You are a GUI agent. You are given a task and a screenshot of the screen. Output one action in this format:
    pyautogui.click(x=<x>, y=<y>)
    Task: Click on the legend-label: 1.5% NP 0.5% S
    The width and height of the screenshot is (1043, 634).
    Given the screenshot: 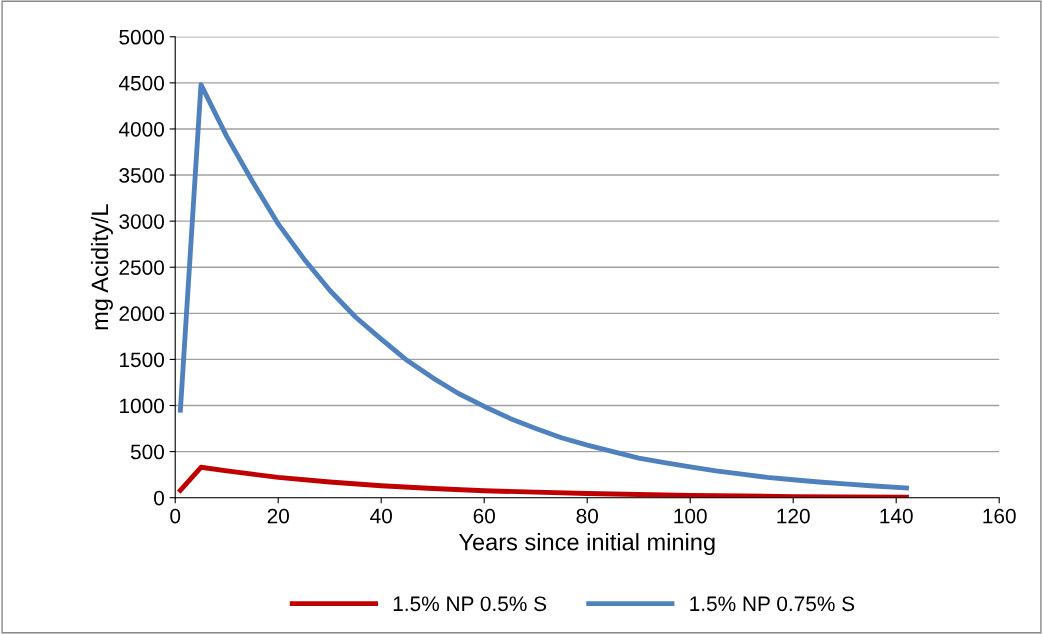 What is the action you would take?
    pyautogui.click(x=470, y=604)
    